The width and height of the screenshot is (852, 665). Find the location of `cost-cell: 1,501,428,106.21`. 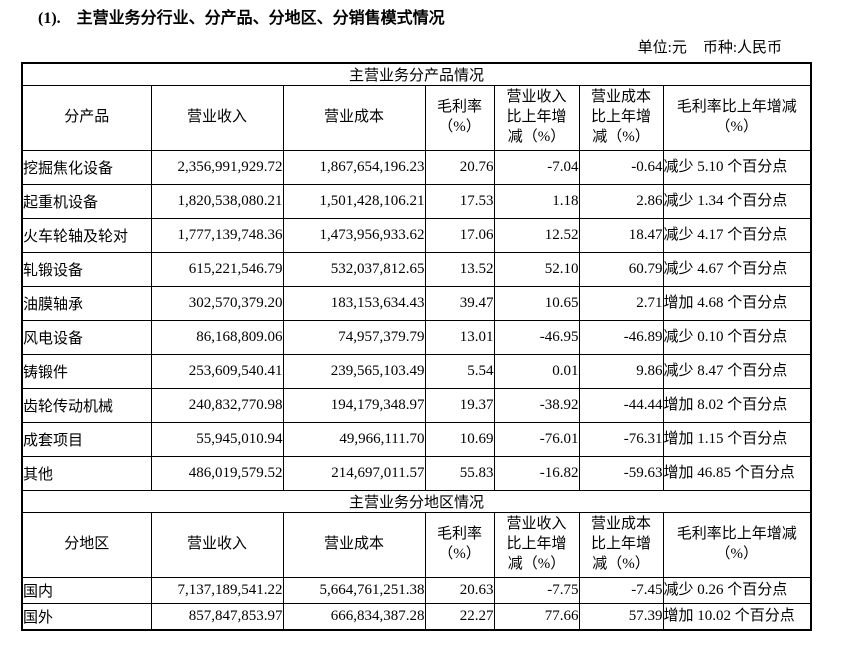

cost-cell: 1,501,428,106.21 is located at coordinates (354, 201).